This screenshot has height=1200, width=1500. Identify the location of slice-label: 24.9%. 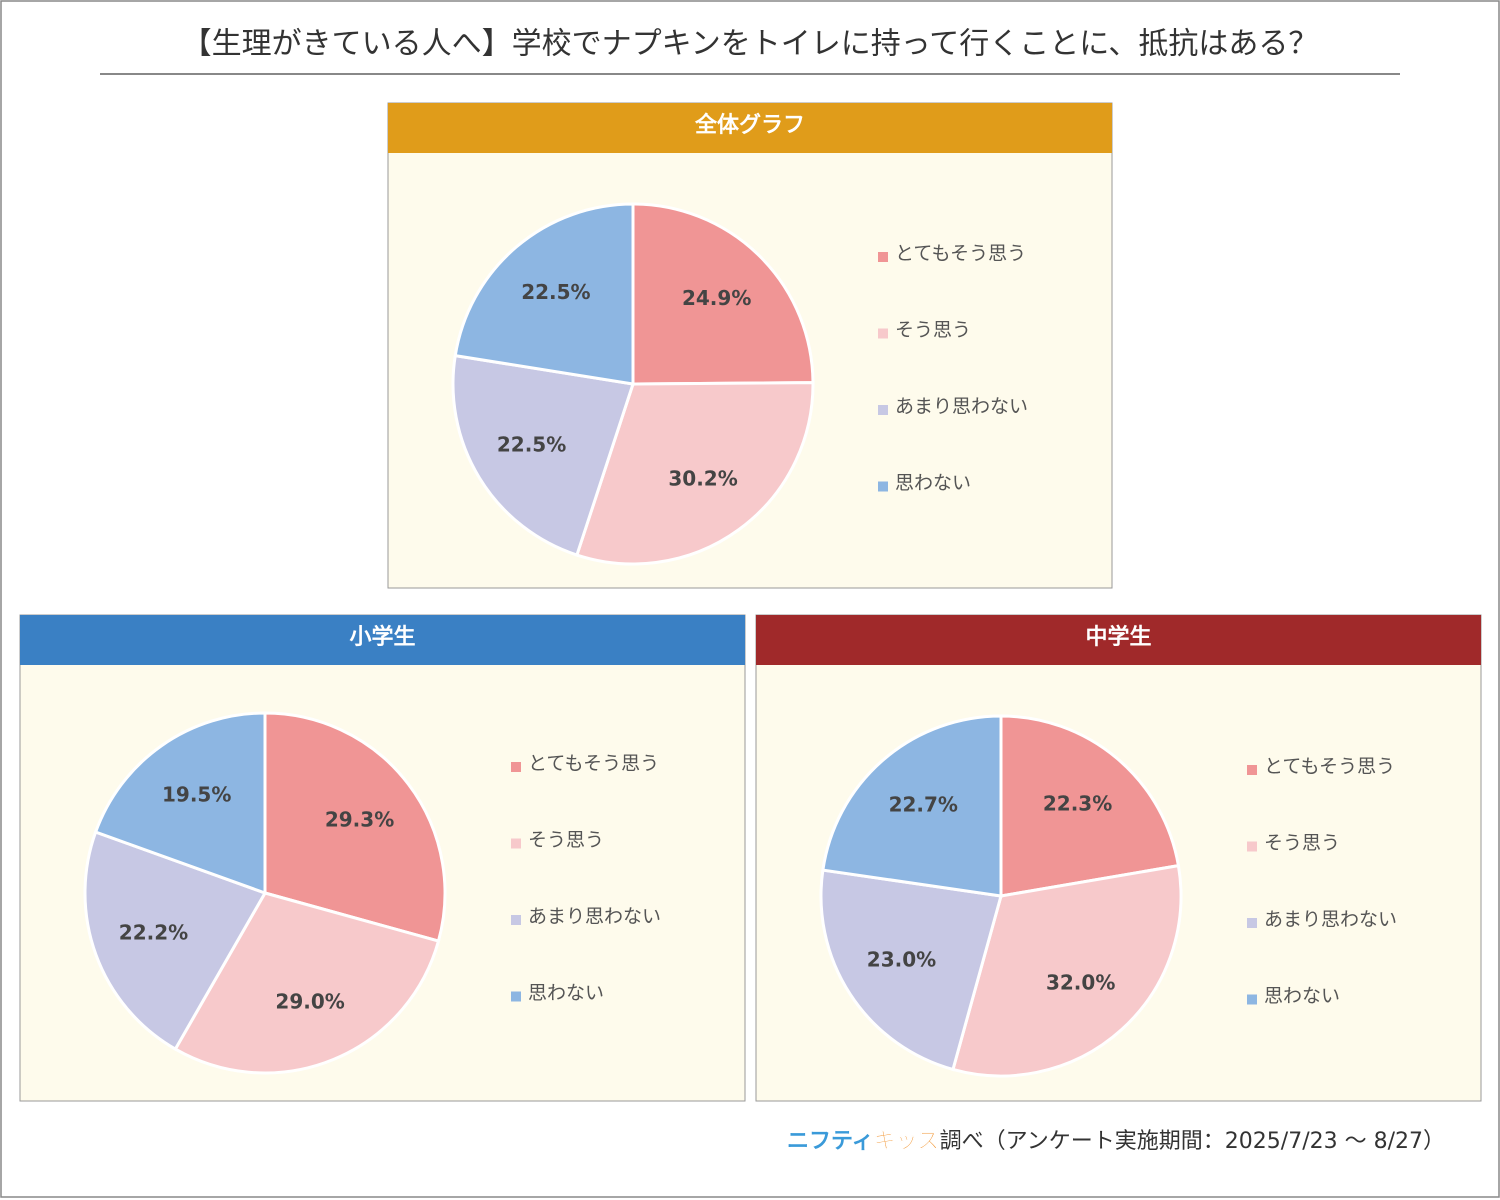
(716, 298).